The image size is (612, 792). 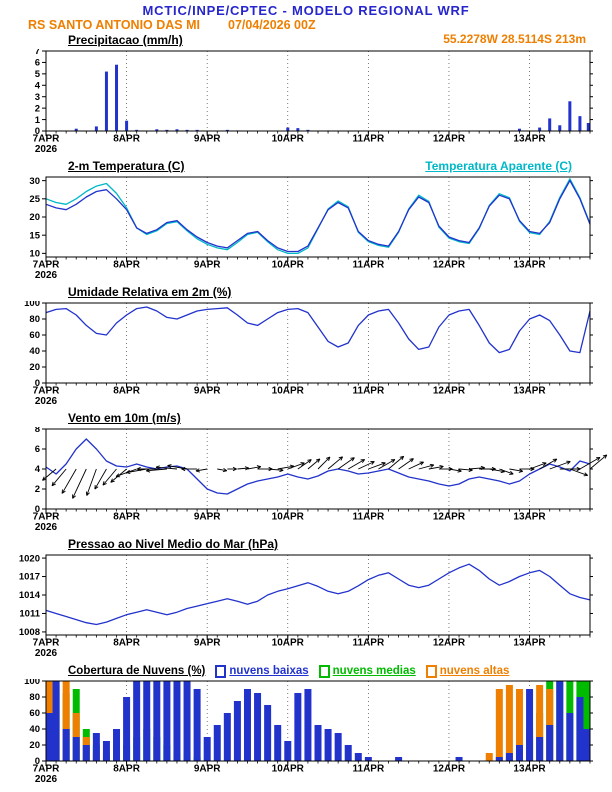 What do you see at coordinates (374, 671) in the screenshot?
I see `nuvens-medias-label: nuvens medias` at bounding box center [374, 671].